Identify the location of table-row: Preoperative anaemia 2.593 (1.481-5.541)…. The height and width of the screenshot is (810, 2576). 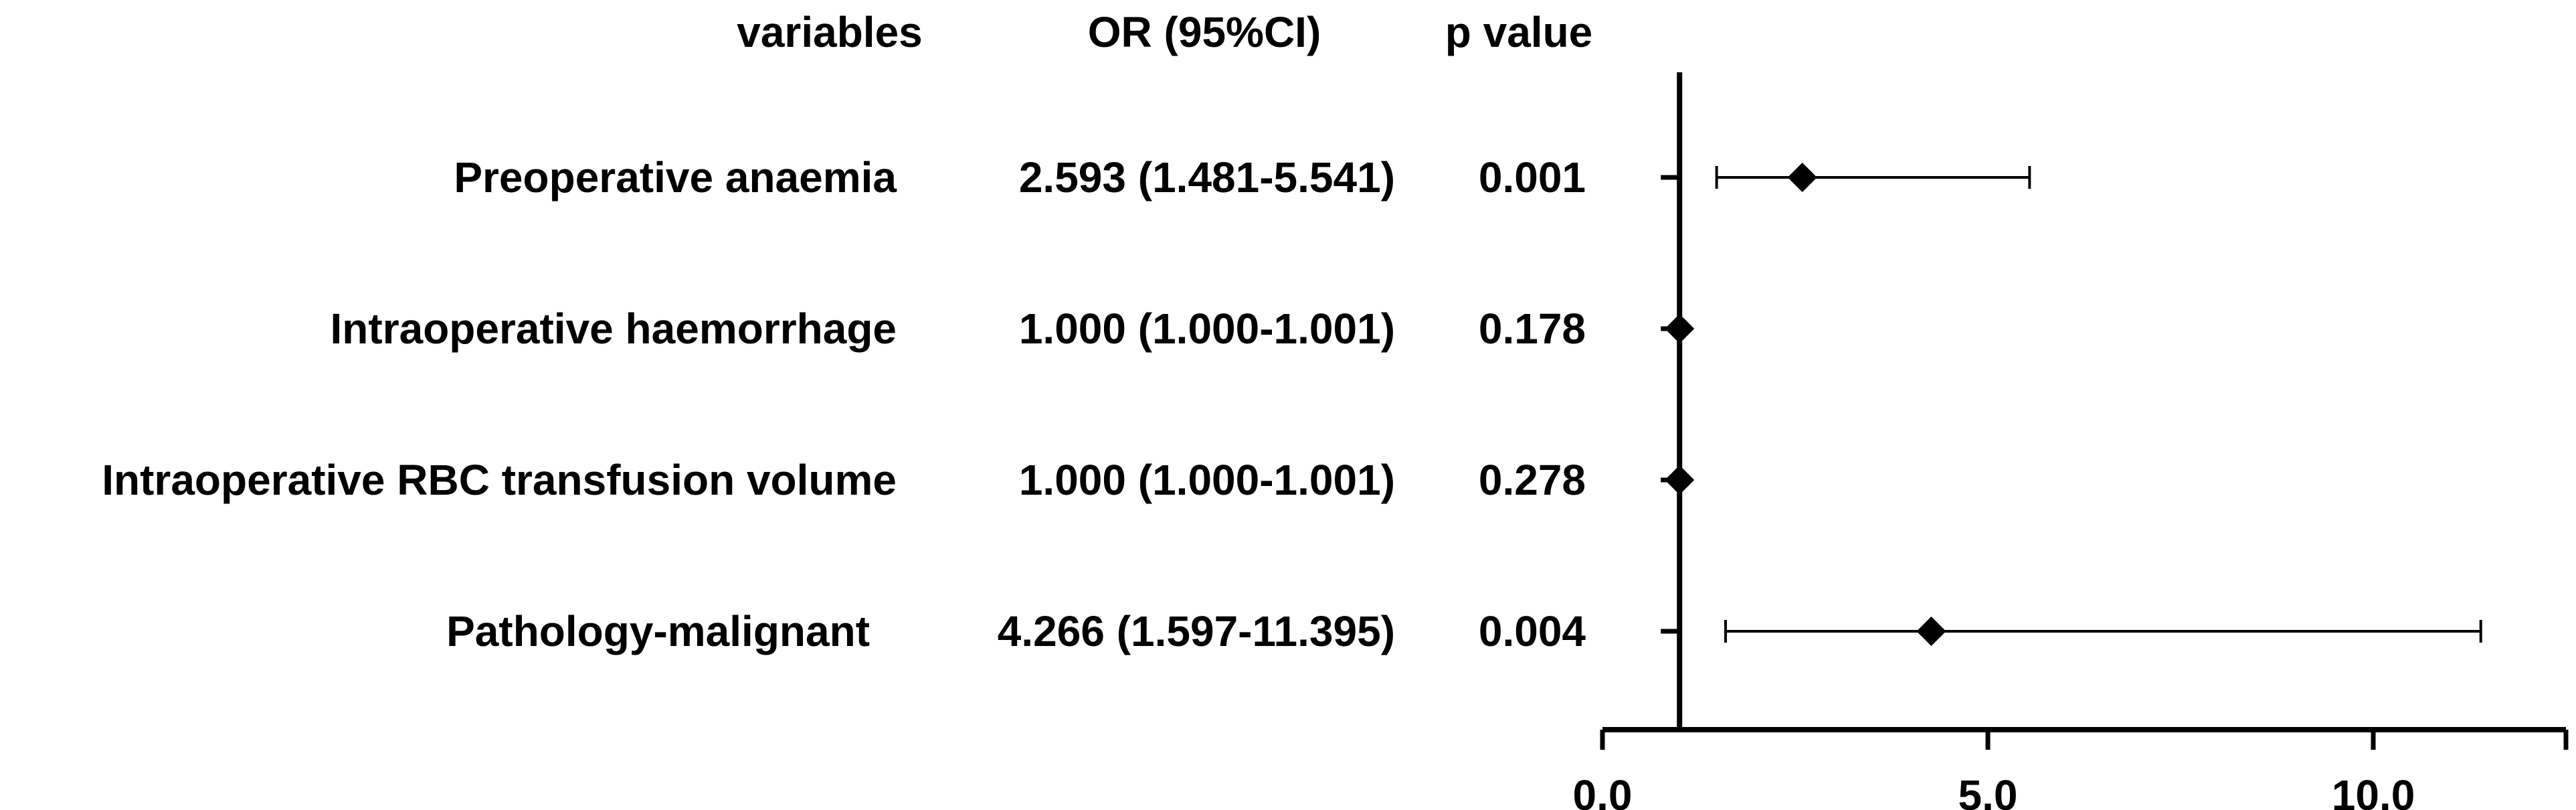
(1020, 177).